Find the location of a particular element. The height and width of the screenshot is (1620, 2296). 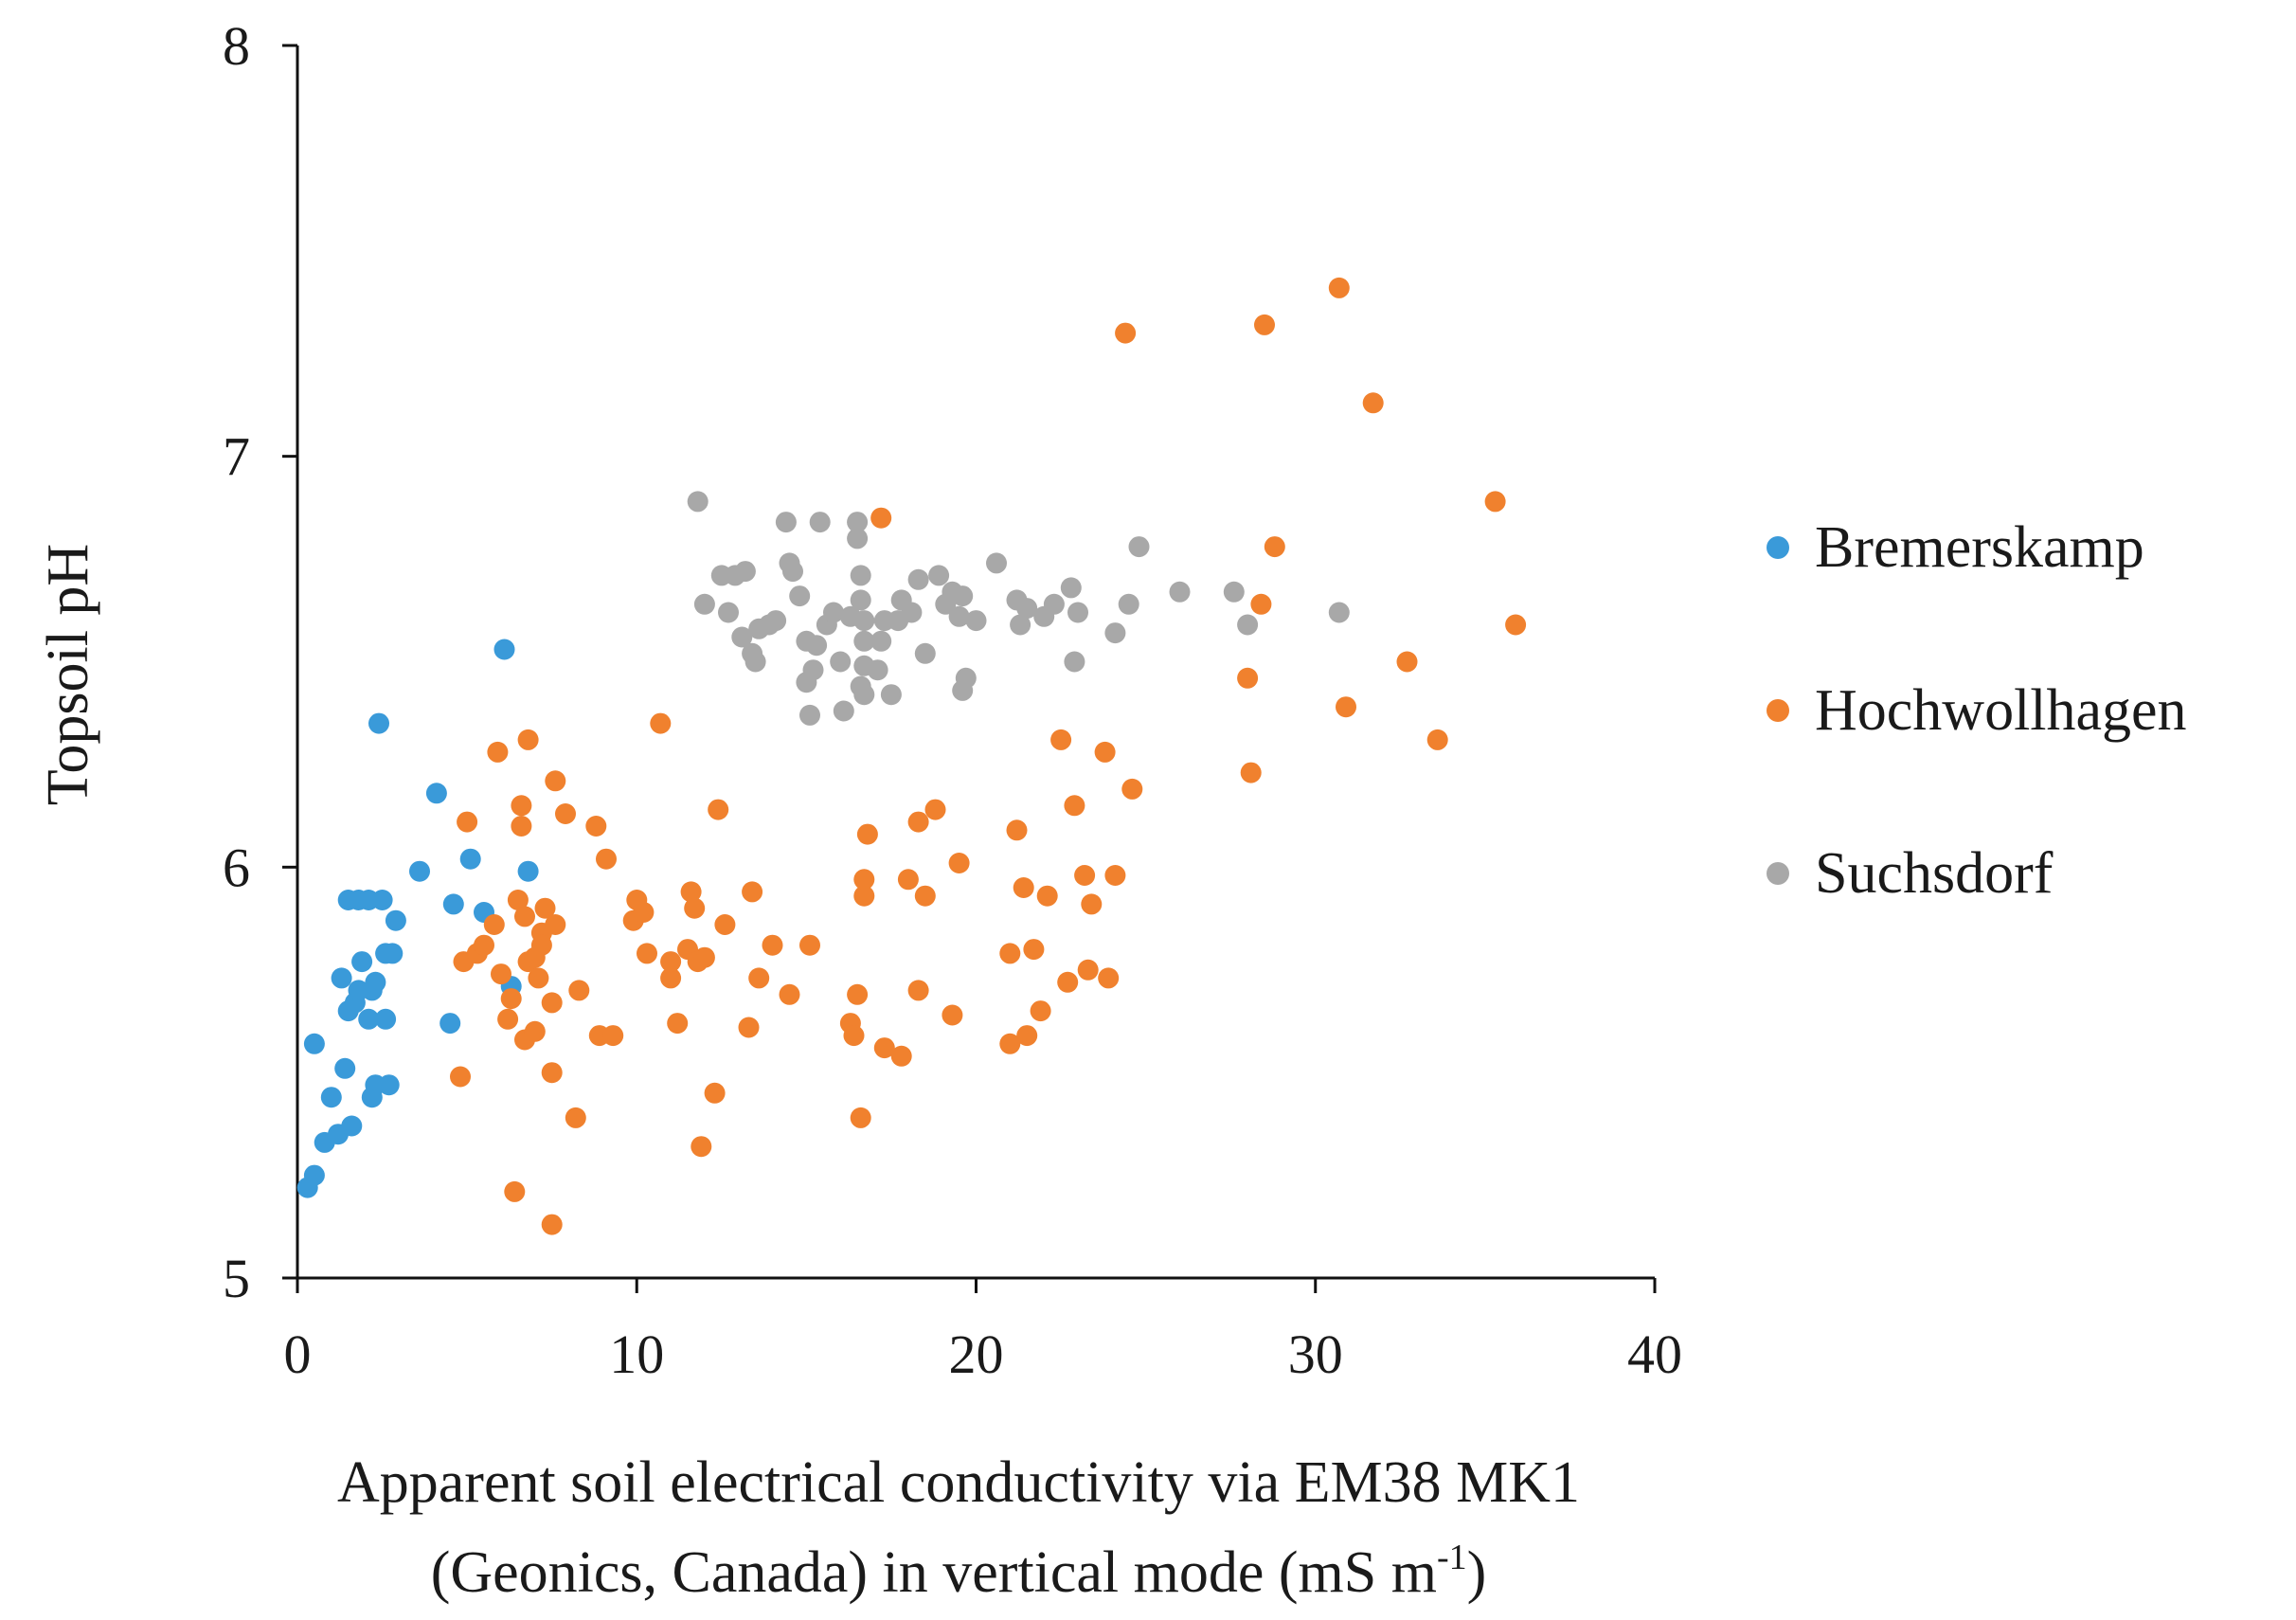

x-tick-label: 40 is located at coordinates (1654, 1354).